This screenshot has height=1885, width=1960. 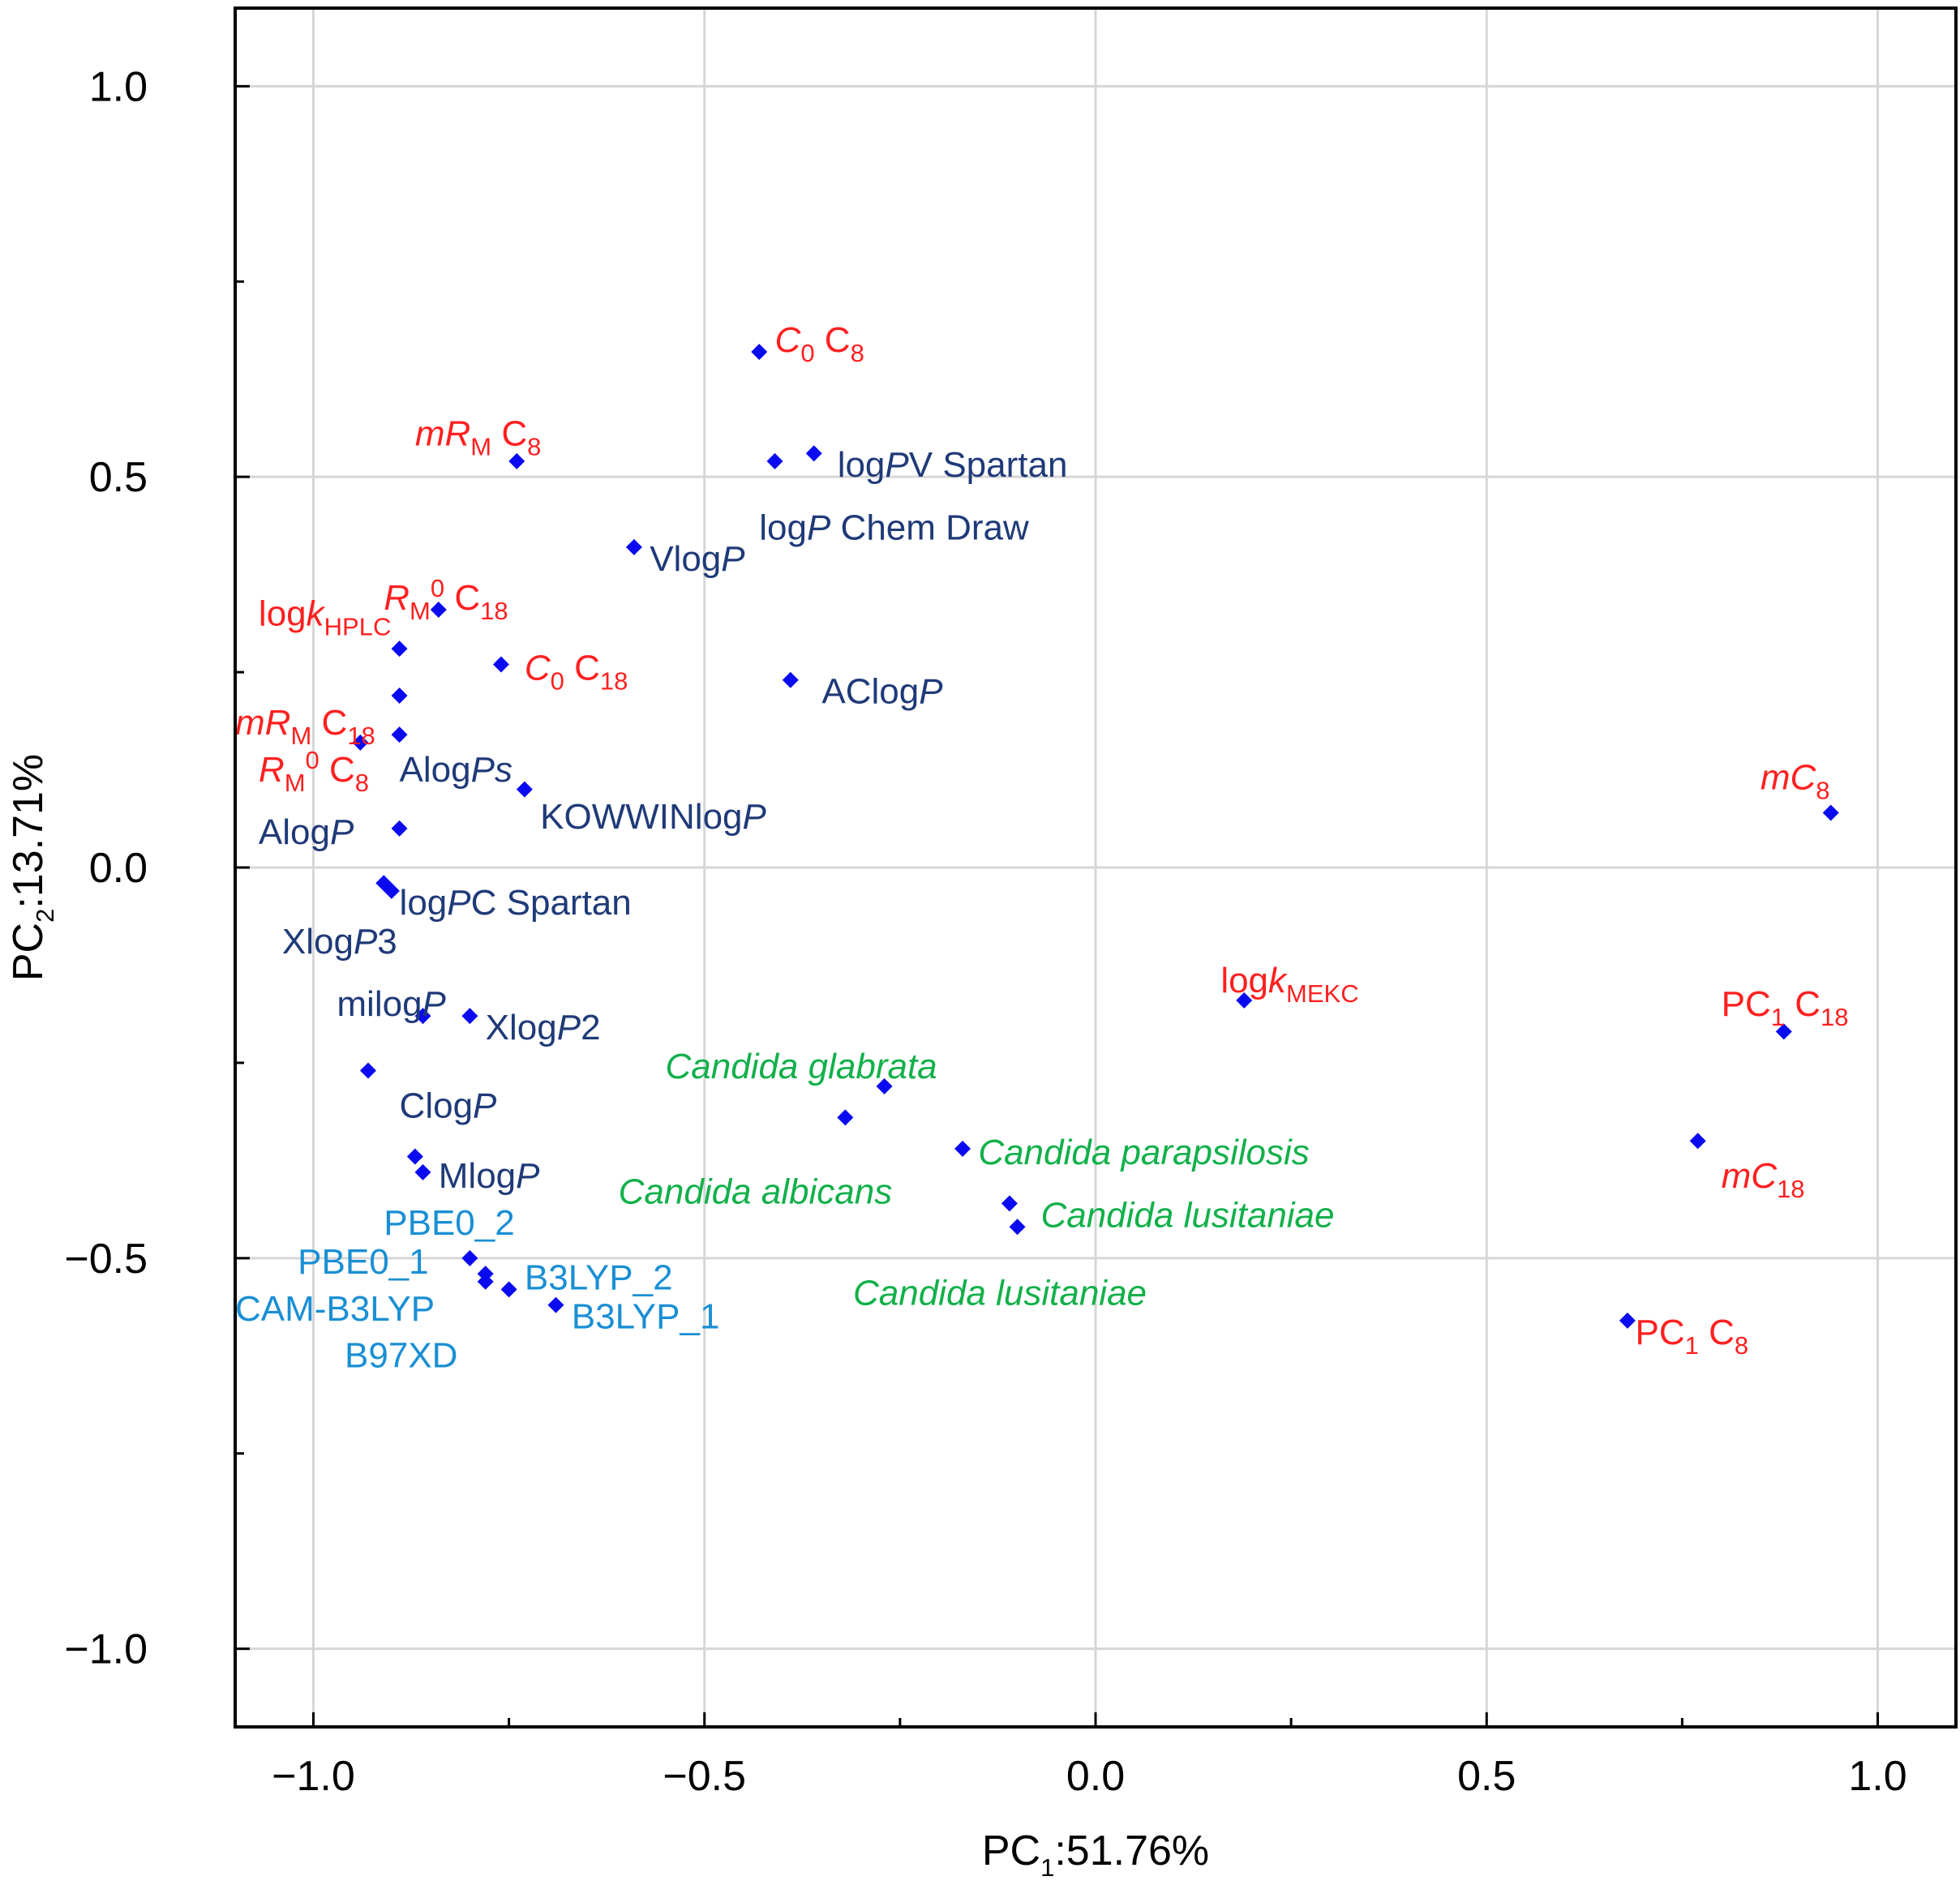 I want to click on point-label: AlogP, so click(x=306, y=832).